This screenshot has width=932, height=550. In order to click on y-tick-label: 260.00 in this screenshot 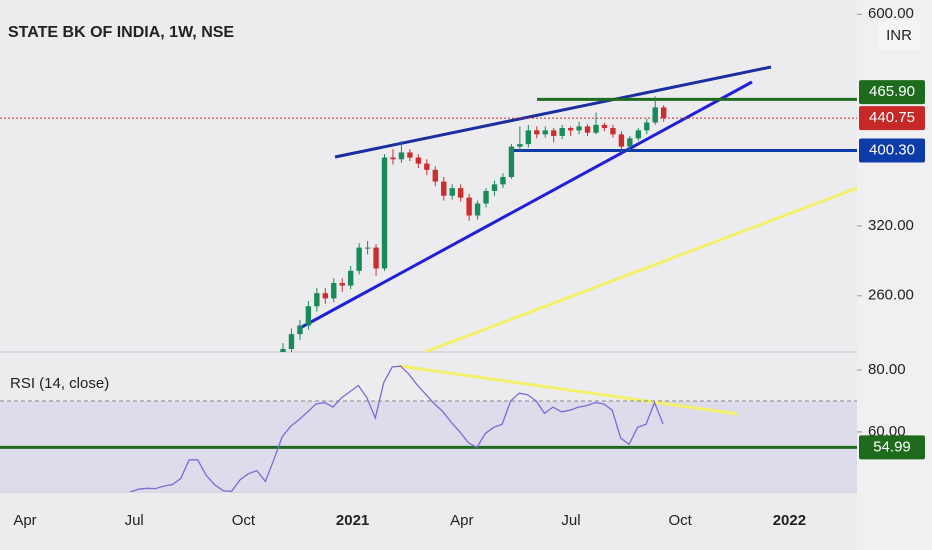, I will do `click(891, 295)`.